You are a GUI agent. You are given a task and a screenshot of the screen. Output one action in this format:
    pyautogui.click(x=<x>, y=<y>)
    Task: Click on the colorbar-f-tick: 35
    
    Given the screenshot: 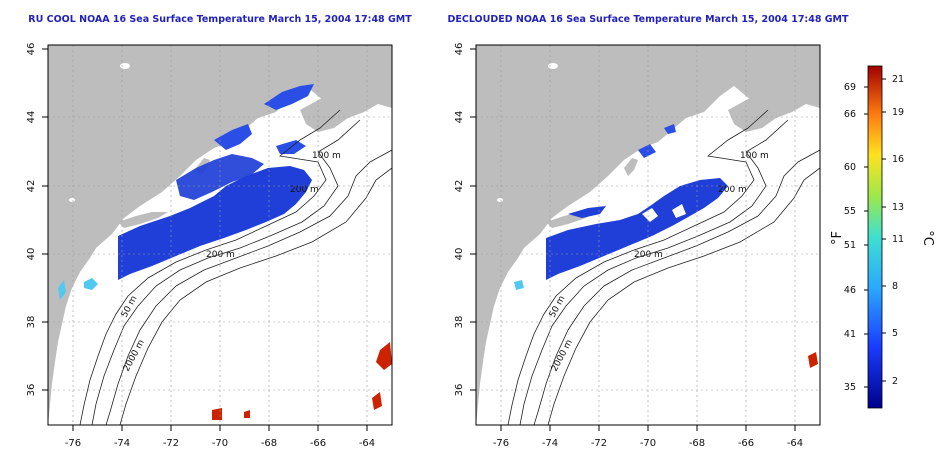 What is the action you would take?
    pyautogui.click(x=850, y=387)
    